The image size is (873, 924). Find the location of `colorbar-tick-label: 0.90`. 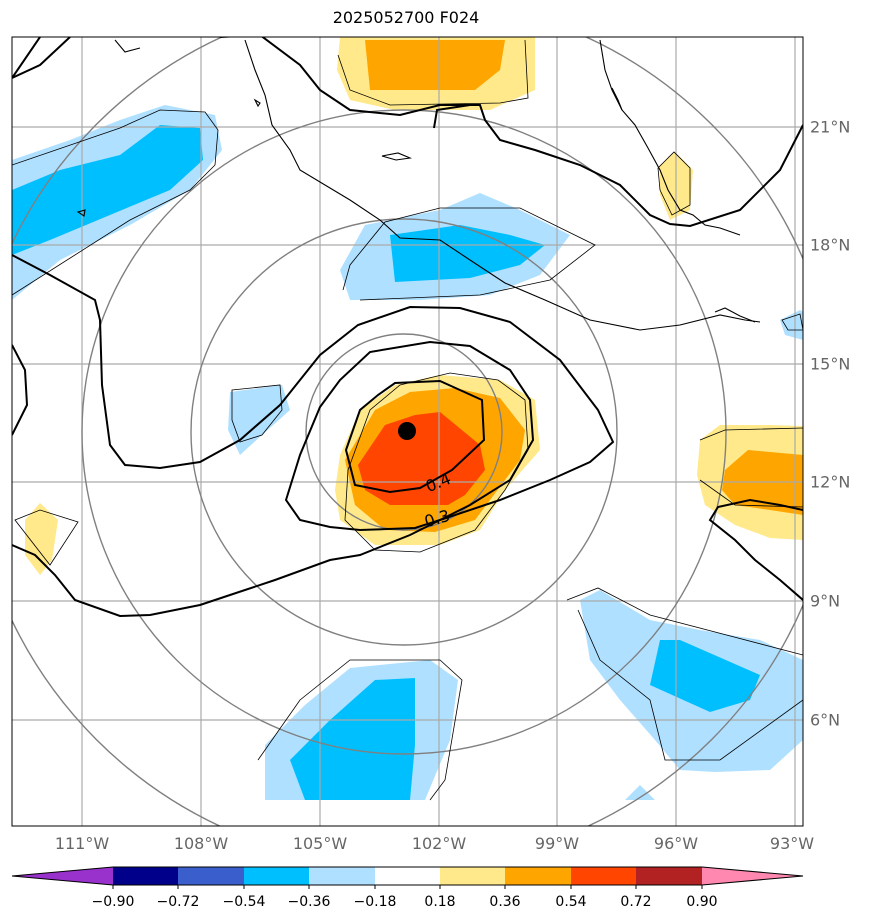

colorbar-tick-label: 0.90 is located at coordinates (702, 902).